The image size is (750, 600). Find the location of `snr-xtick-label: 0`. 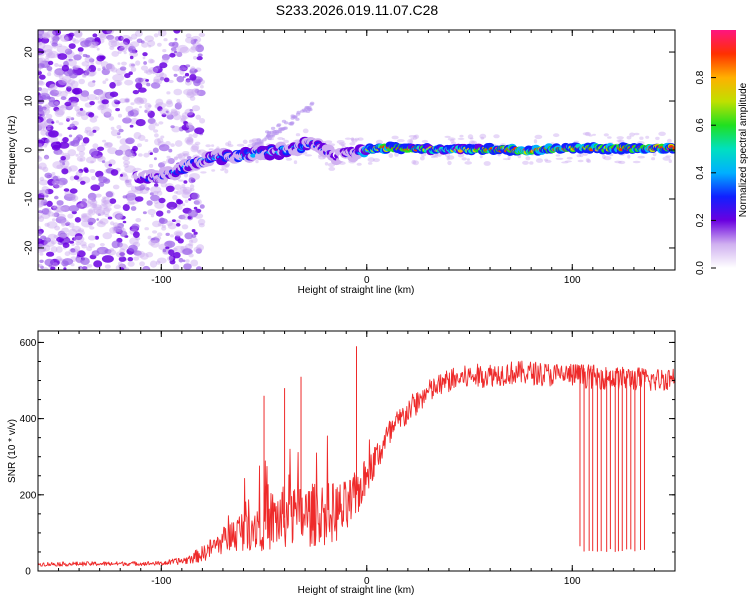

snr-xtick-label: 0 is located at coordinates (367, 581).